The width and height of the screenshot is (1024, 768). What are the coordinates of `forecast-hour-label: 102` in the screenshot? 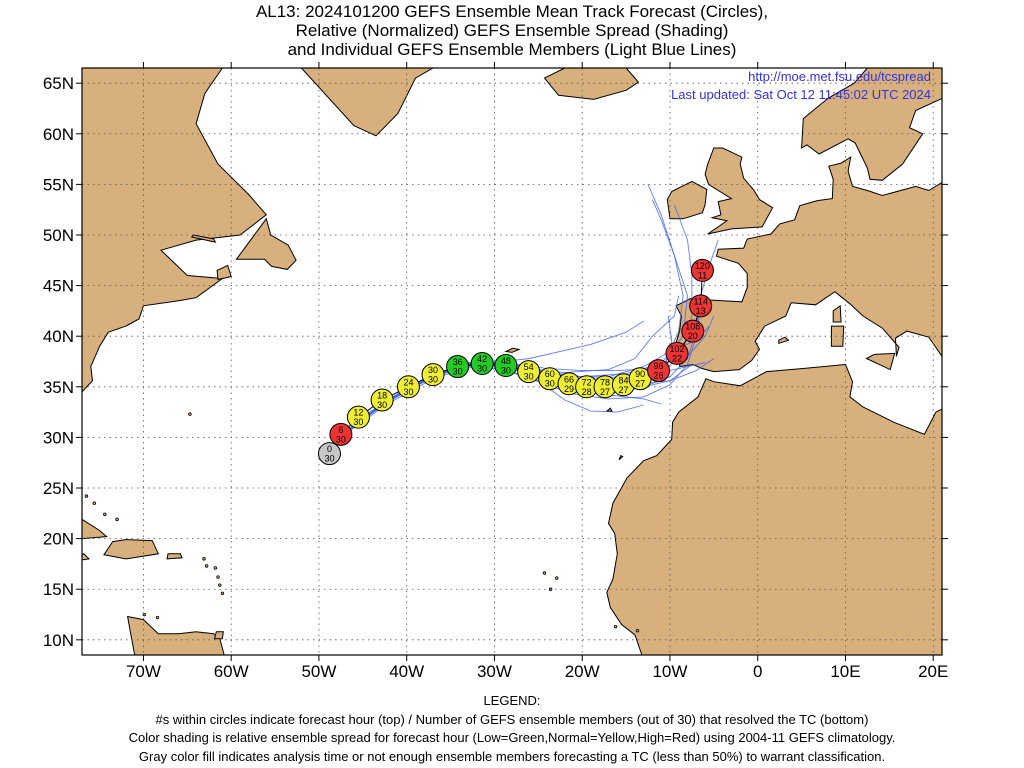 It's located at (676, 349).